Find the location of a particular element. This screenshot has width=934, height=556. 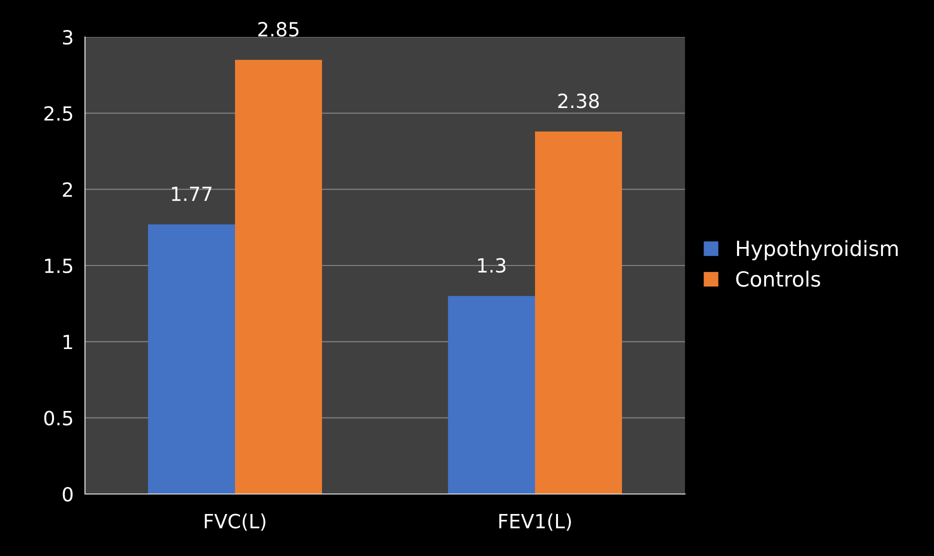

y-tick-label: 1 is located at coordinates (68, 342).